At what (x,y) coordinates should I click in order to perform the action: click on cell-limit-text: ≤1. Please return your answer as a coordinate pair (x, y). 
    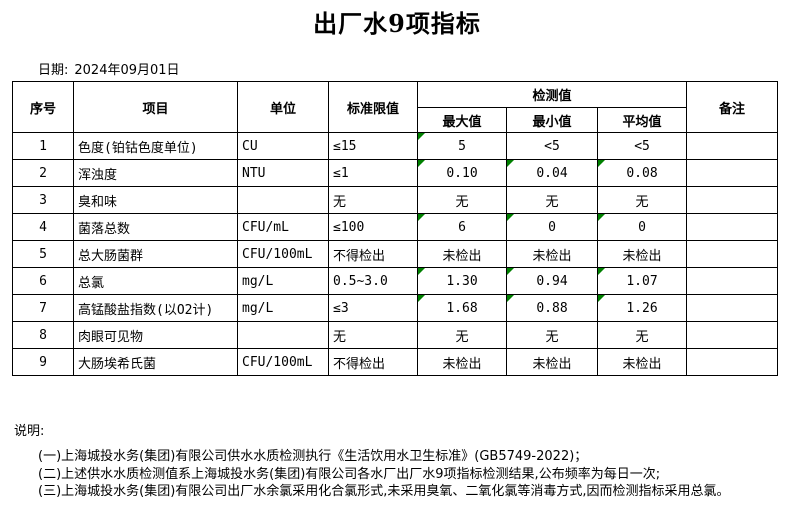
    Looking at the image, I should click on (341, 173).